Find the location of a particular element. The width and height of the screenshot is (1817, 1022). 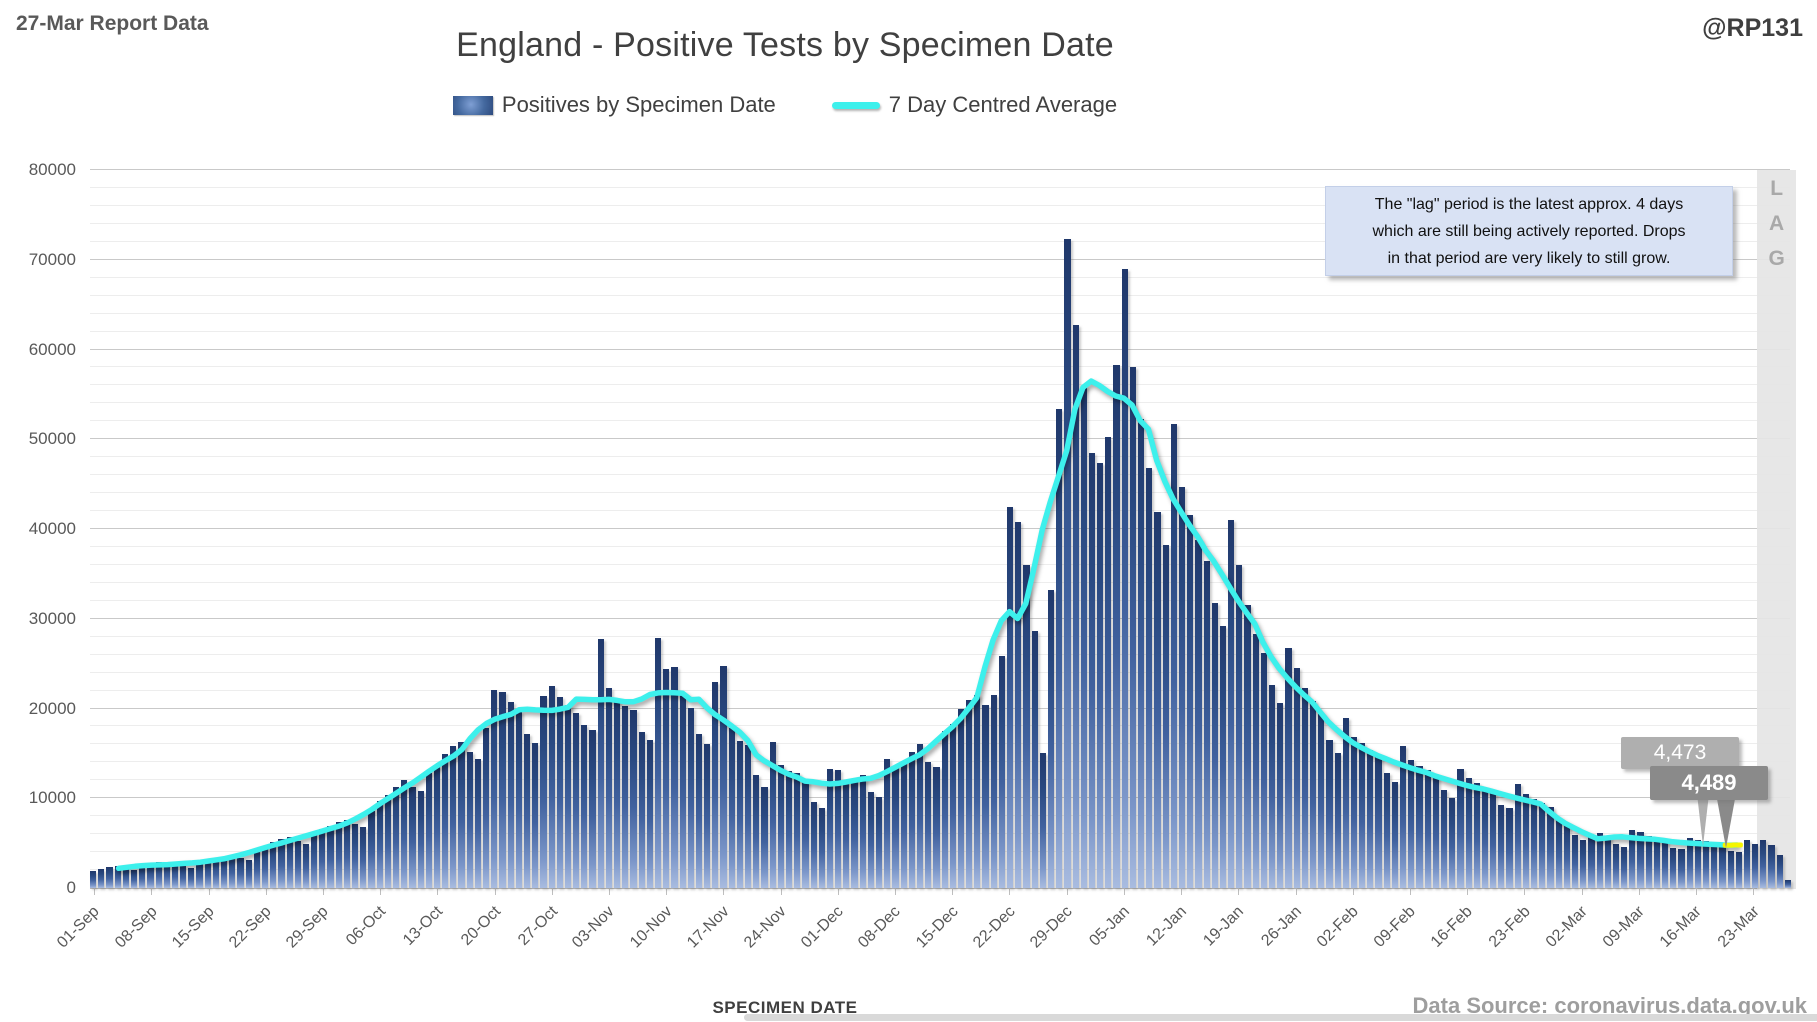

x-tick-label: 29-Sep is located at coordinates (307, 927).